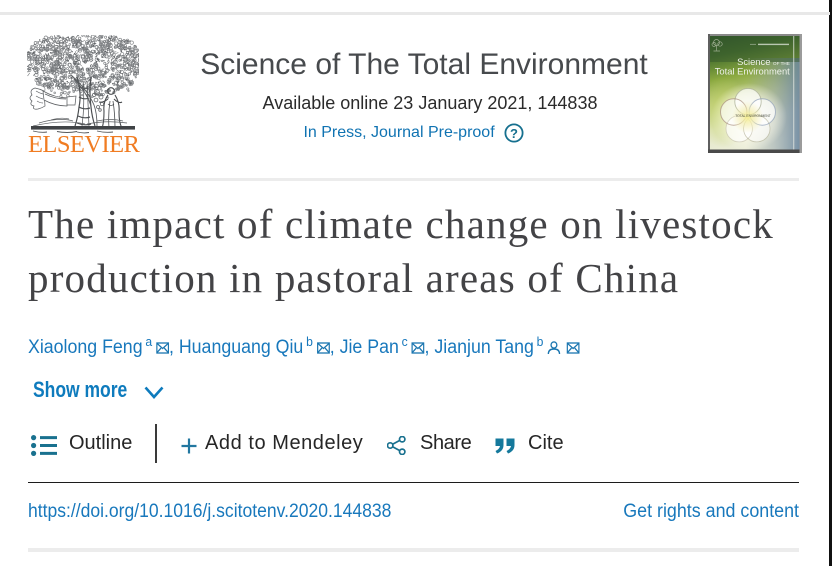 The image size is (832, 566). Describe the element at coordinates (763, 61) in the screenshot. I see `svg-text: Science OF THE` at that location.